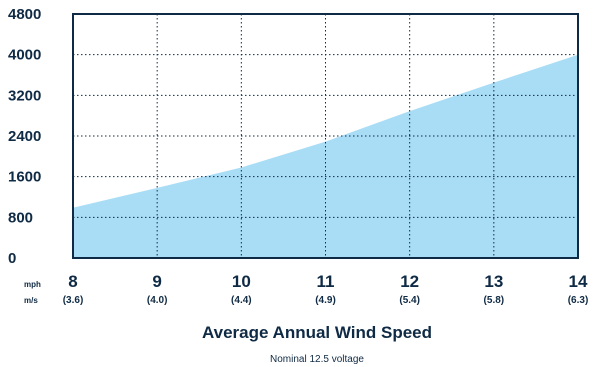  Describe the element at coordinates (12, 258) in the screenshot. I see `y-tick-label: 0` at that location.